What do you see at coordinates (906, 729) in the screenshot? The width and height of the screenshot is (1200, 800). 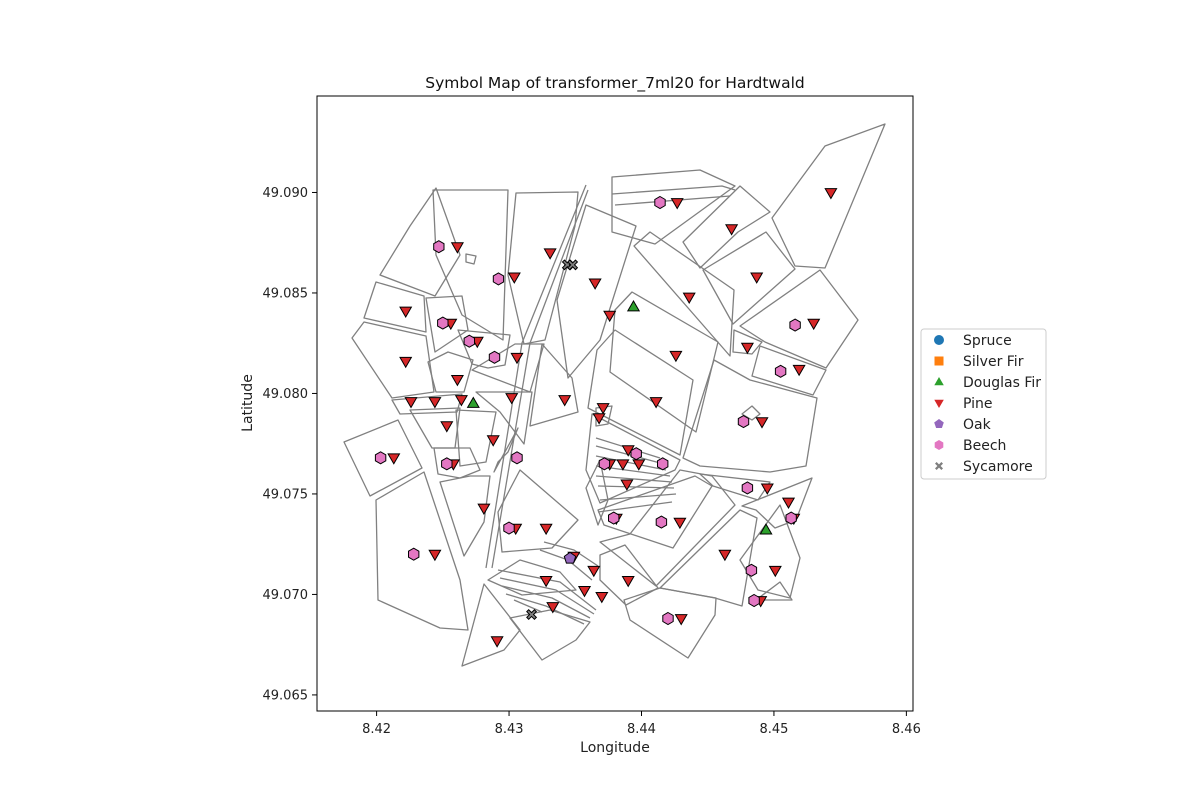 I see `x-tick-label: 8.46` at bounding box center [906, 729].